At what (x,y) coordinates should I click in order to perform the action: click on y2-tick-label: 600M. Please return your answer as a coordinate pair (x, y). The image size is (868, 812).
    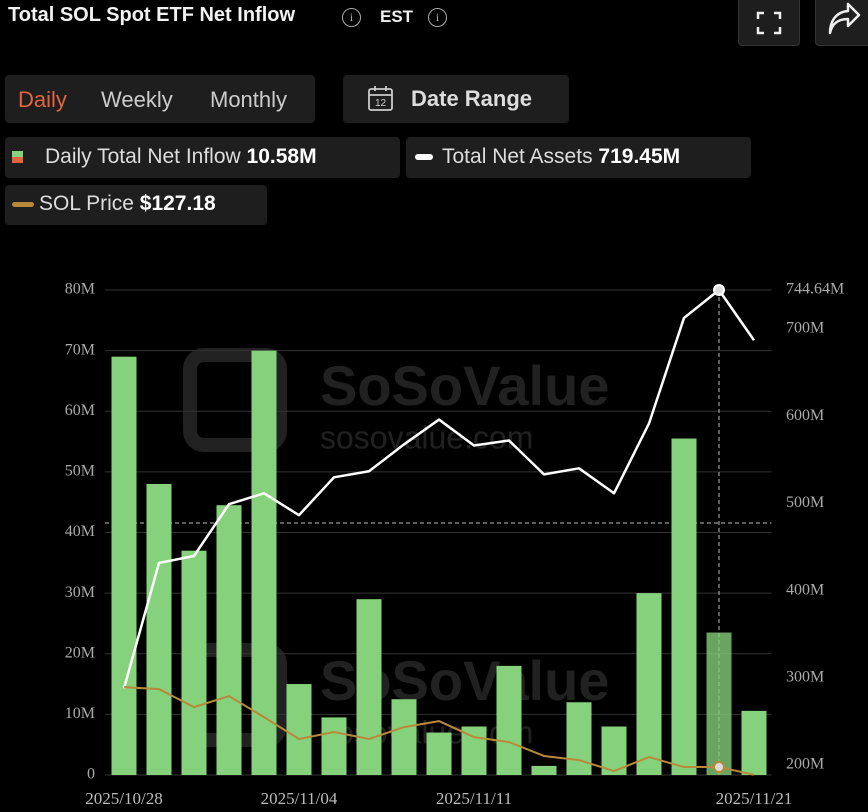
    Looking at the image, I should click on (805, 415).